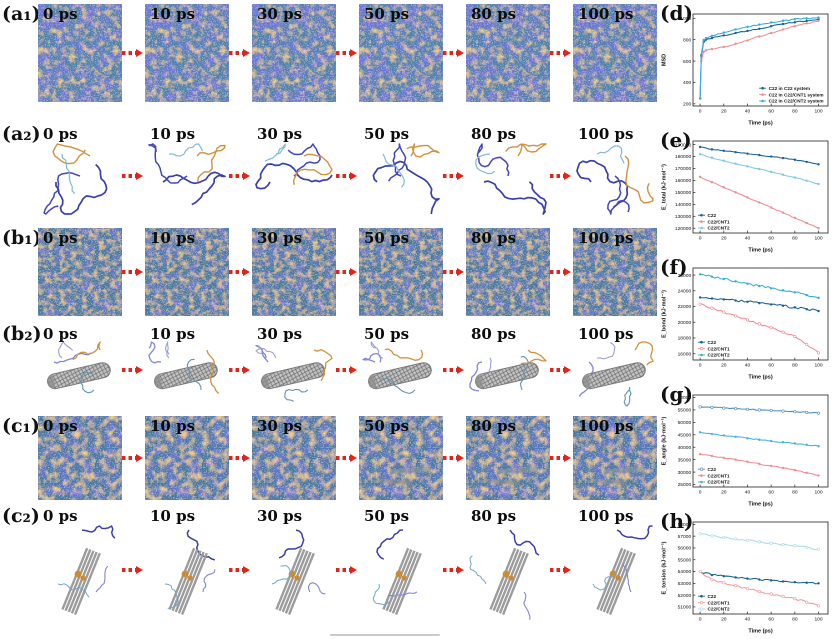 The width and height of the screenshot is (834, 639). I want to click on row-a2: (a₂) 0 ps 10 ps 30 ps 50 ps 80 ps 100 ps, so click(330, 176).